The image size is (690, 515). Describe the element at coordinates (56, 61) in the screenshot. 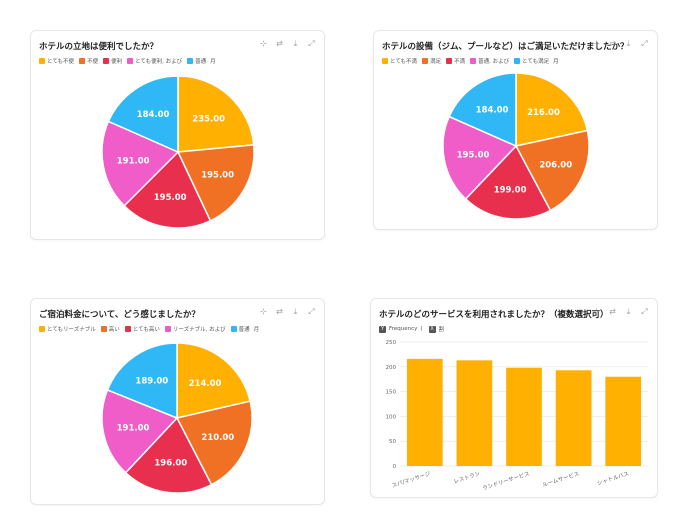

I see `legend-item: とても不便` at that location.